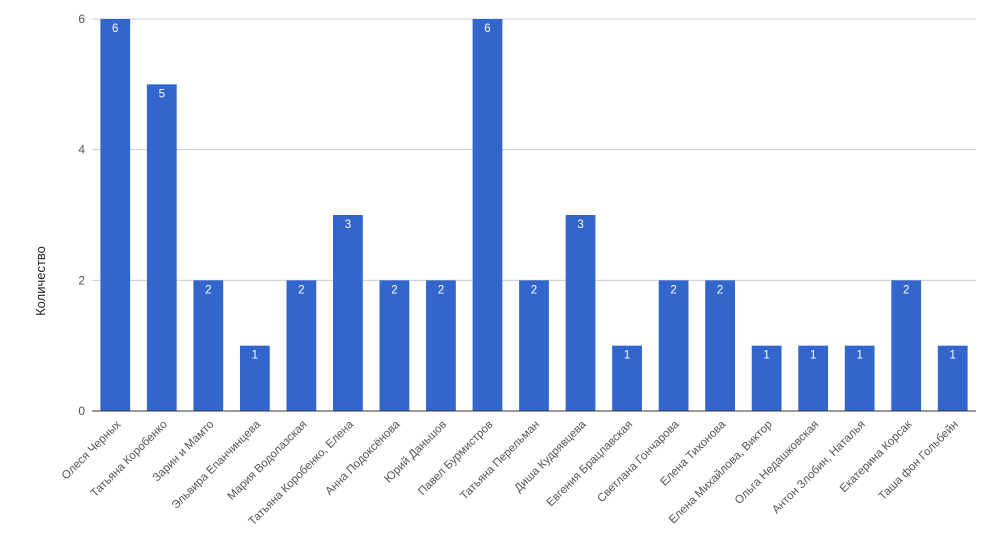 Image resolution: width=1008 pixels, height=541 pixels. I want to click on y-tick-label: 0, so click(81, 411).